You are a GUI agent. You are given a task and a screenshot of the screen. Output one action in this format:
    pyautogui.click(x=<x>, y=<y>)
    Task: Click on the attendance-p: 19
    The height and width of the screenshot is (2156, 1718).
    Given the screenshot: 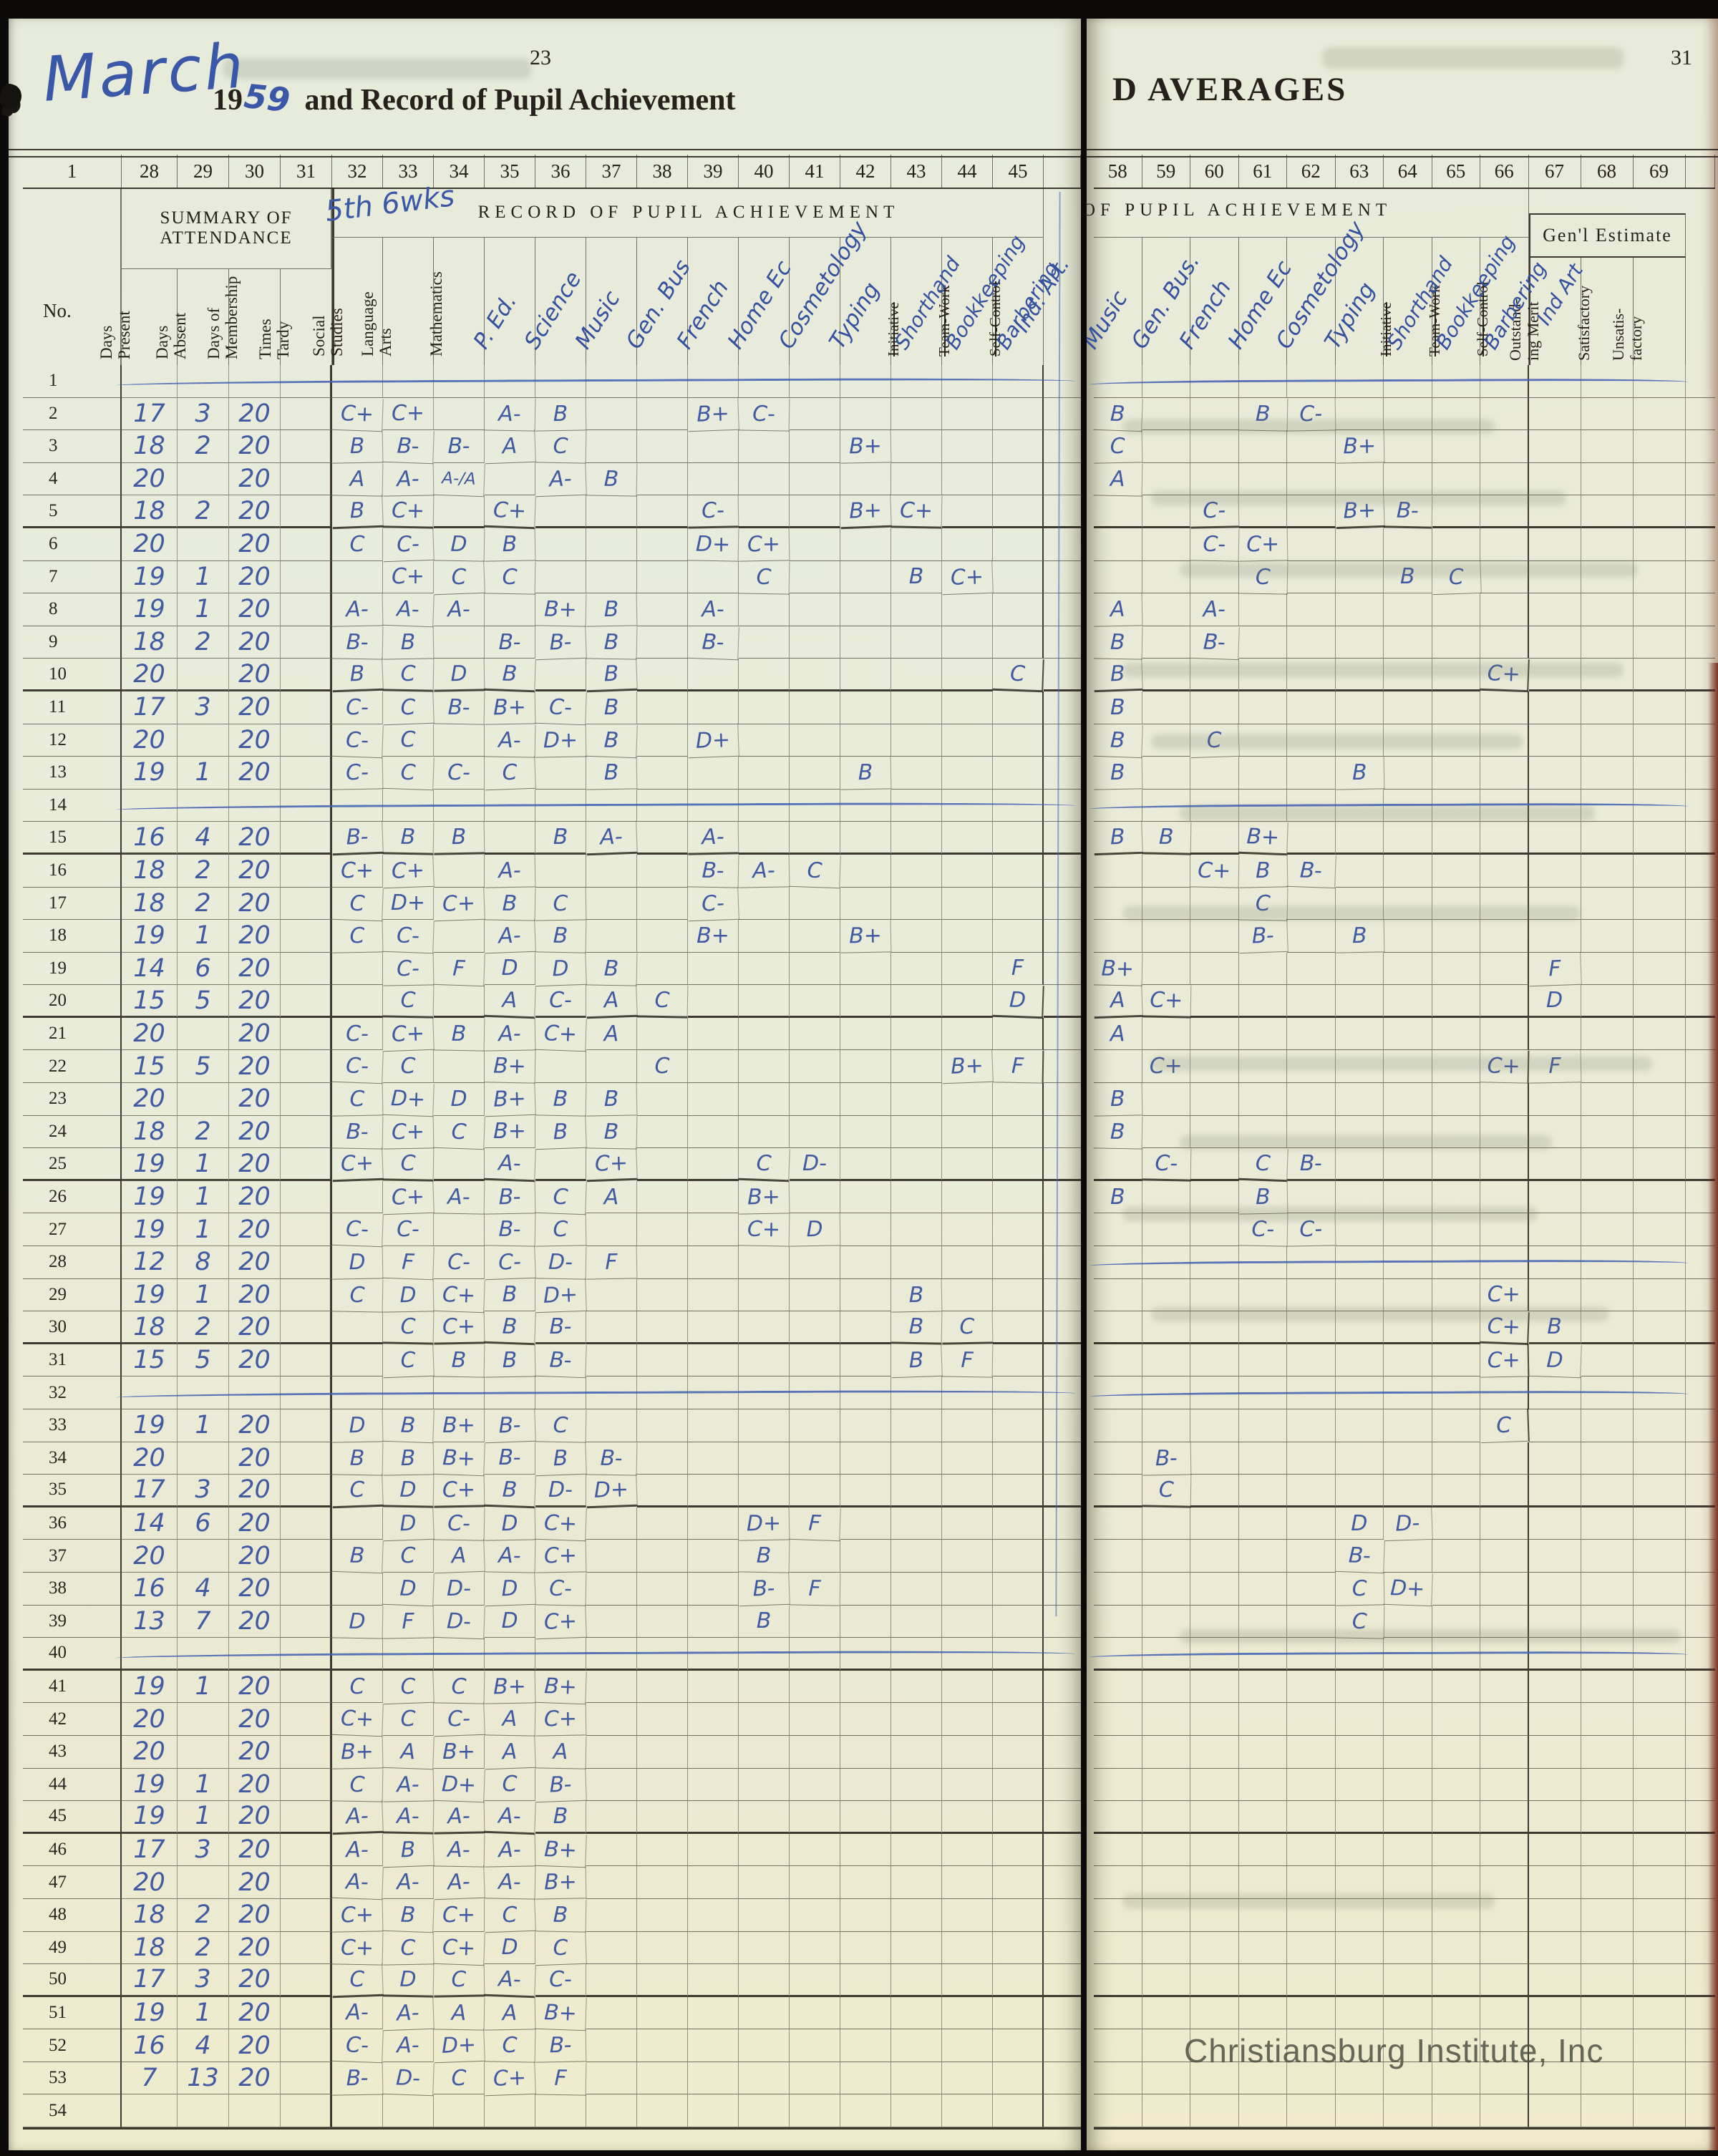 What is the action you would take?
    pyautogui.click(x=150, y=610)
    